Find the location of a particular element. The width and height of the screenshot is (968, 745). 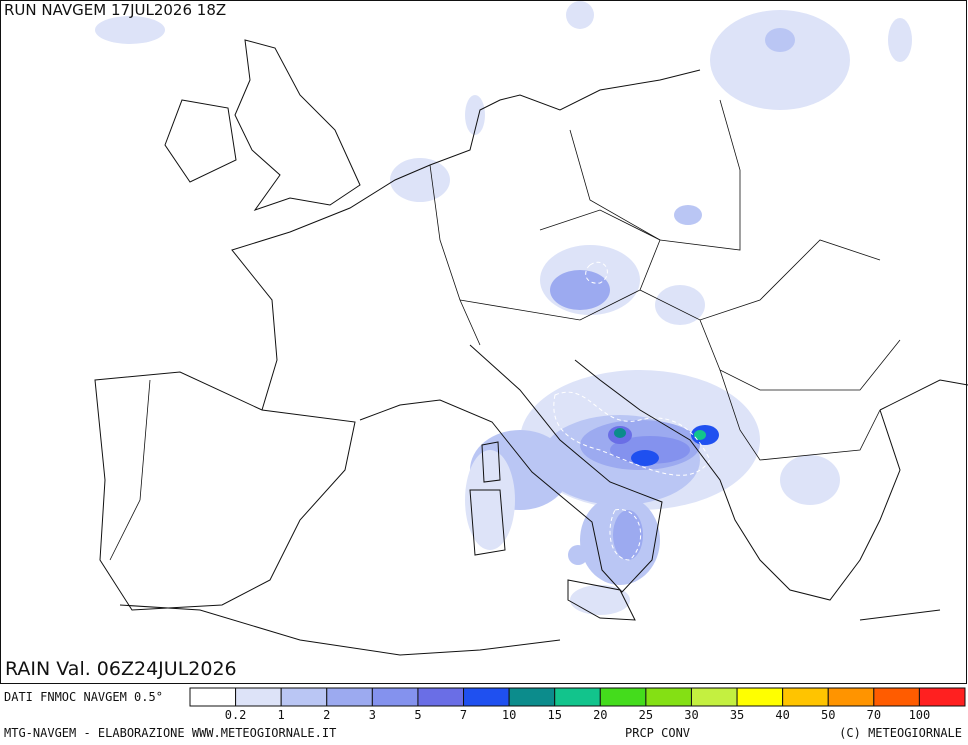

scale-label: 7 is located at coordinates (463, 715).